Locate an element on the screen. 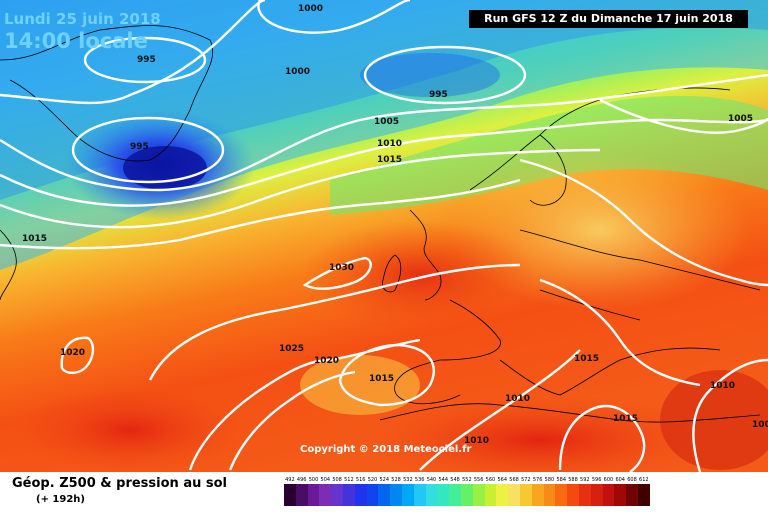 This screenshot has height=512, width=768. scale-tick-label: 568 is located at coordinates (514, 480).